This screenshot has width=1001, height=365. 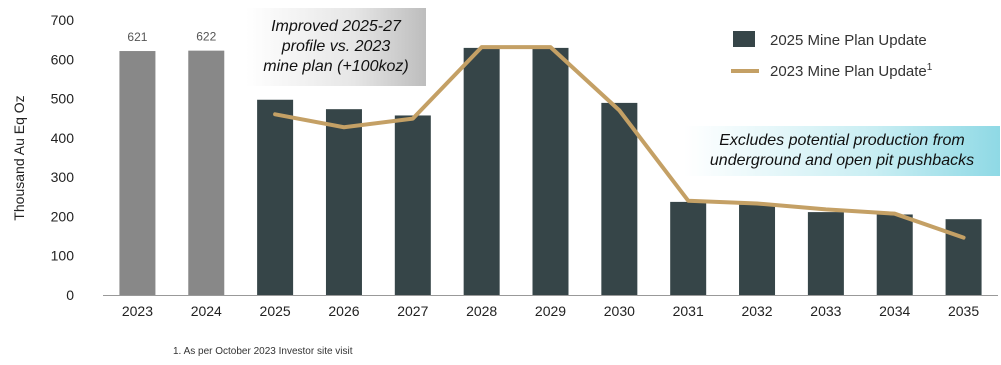 What do you see at coordinates (275, 197) in the screenshot?
I see `bar-2025` at bounding box center [275, 197].